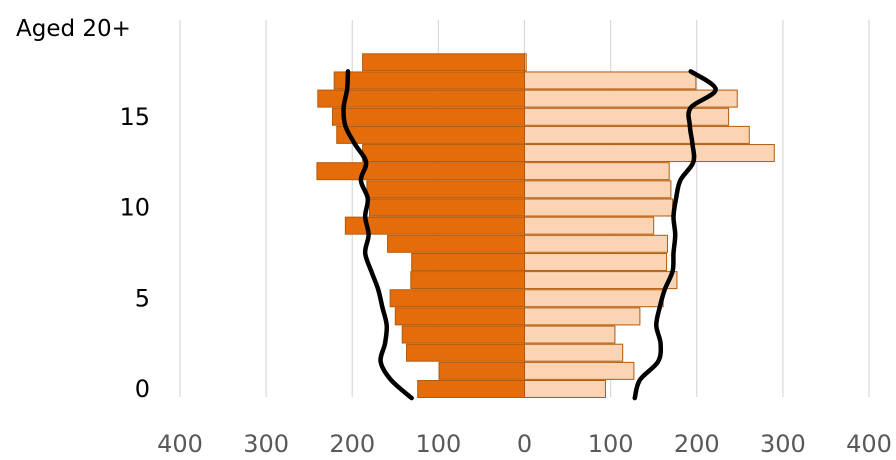  I want to click on x-tick-label: 0, so click(524, 444).